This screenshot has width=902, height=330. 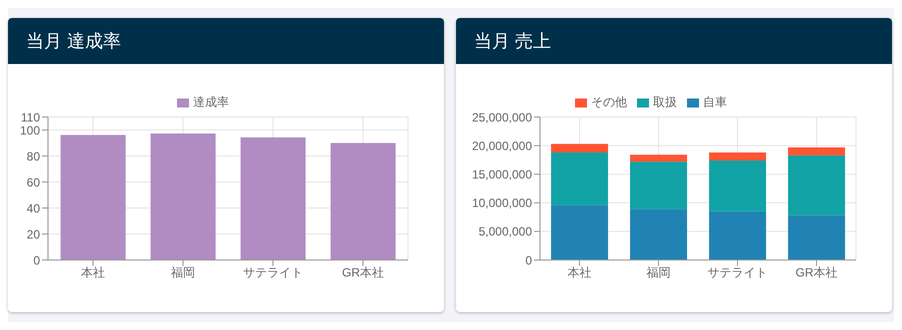 What do you see at coordinates (502, 145) in the screenshot?
I see `y-tick-label: 20,000,000` at bounding box center [502, 145].